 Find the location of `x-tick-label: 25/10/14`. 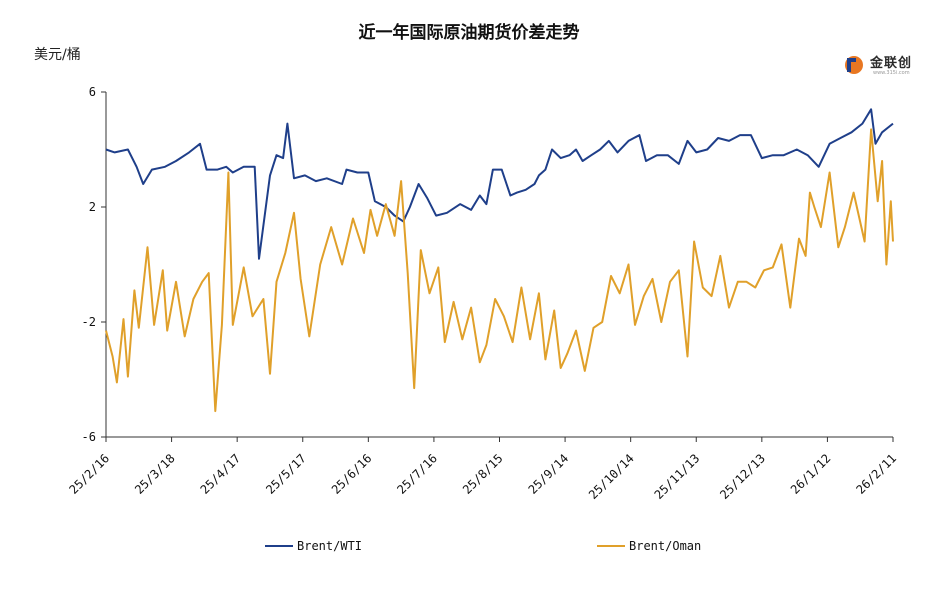

x-tick-label: 25/10/14 is located at coordinates (611, 476).